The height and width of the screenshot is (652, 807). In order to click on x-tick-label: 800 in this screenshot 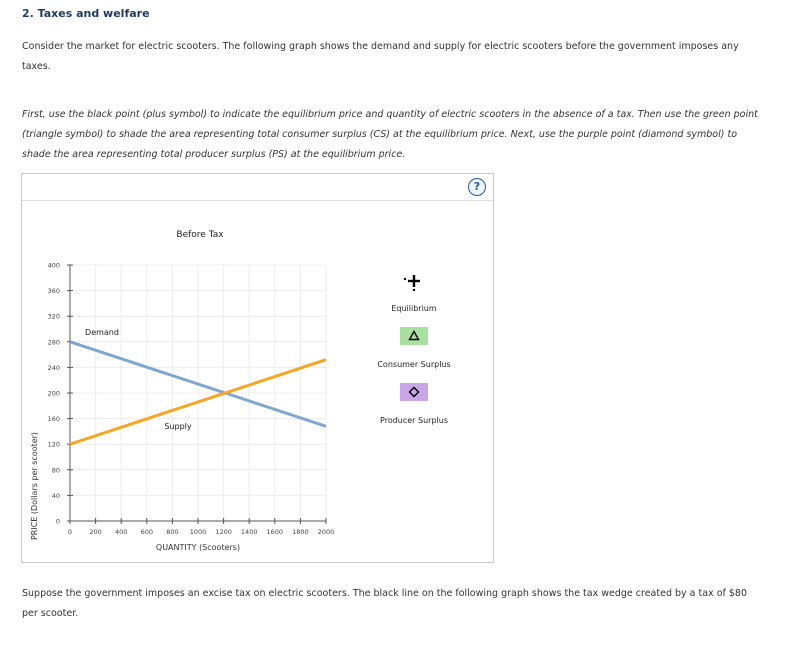, I will do `click(172, 532)`.